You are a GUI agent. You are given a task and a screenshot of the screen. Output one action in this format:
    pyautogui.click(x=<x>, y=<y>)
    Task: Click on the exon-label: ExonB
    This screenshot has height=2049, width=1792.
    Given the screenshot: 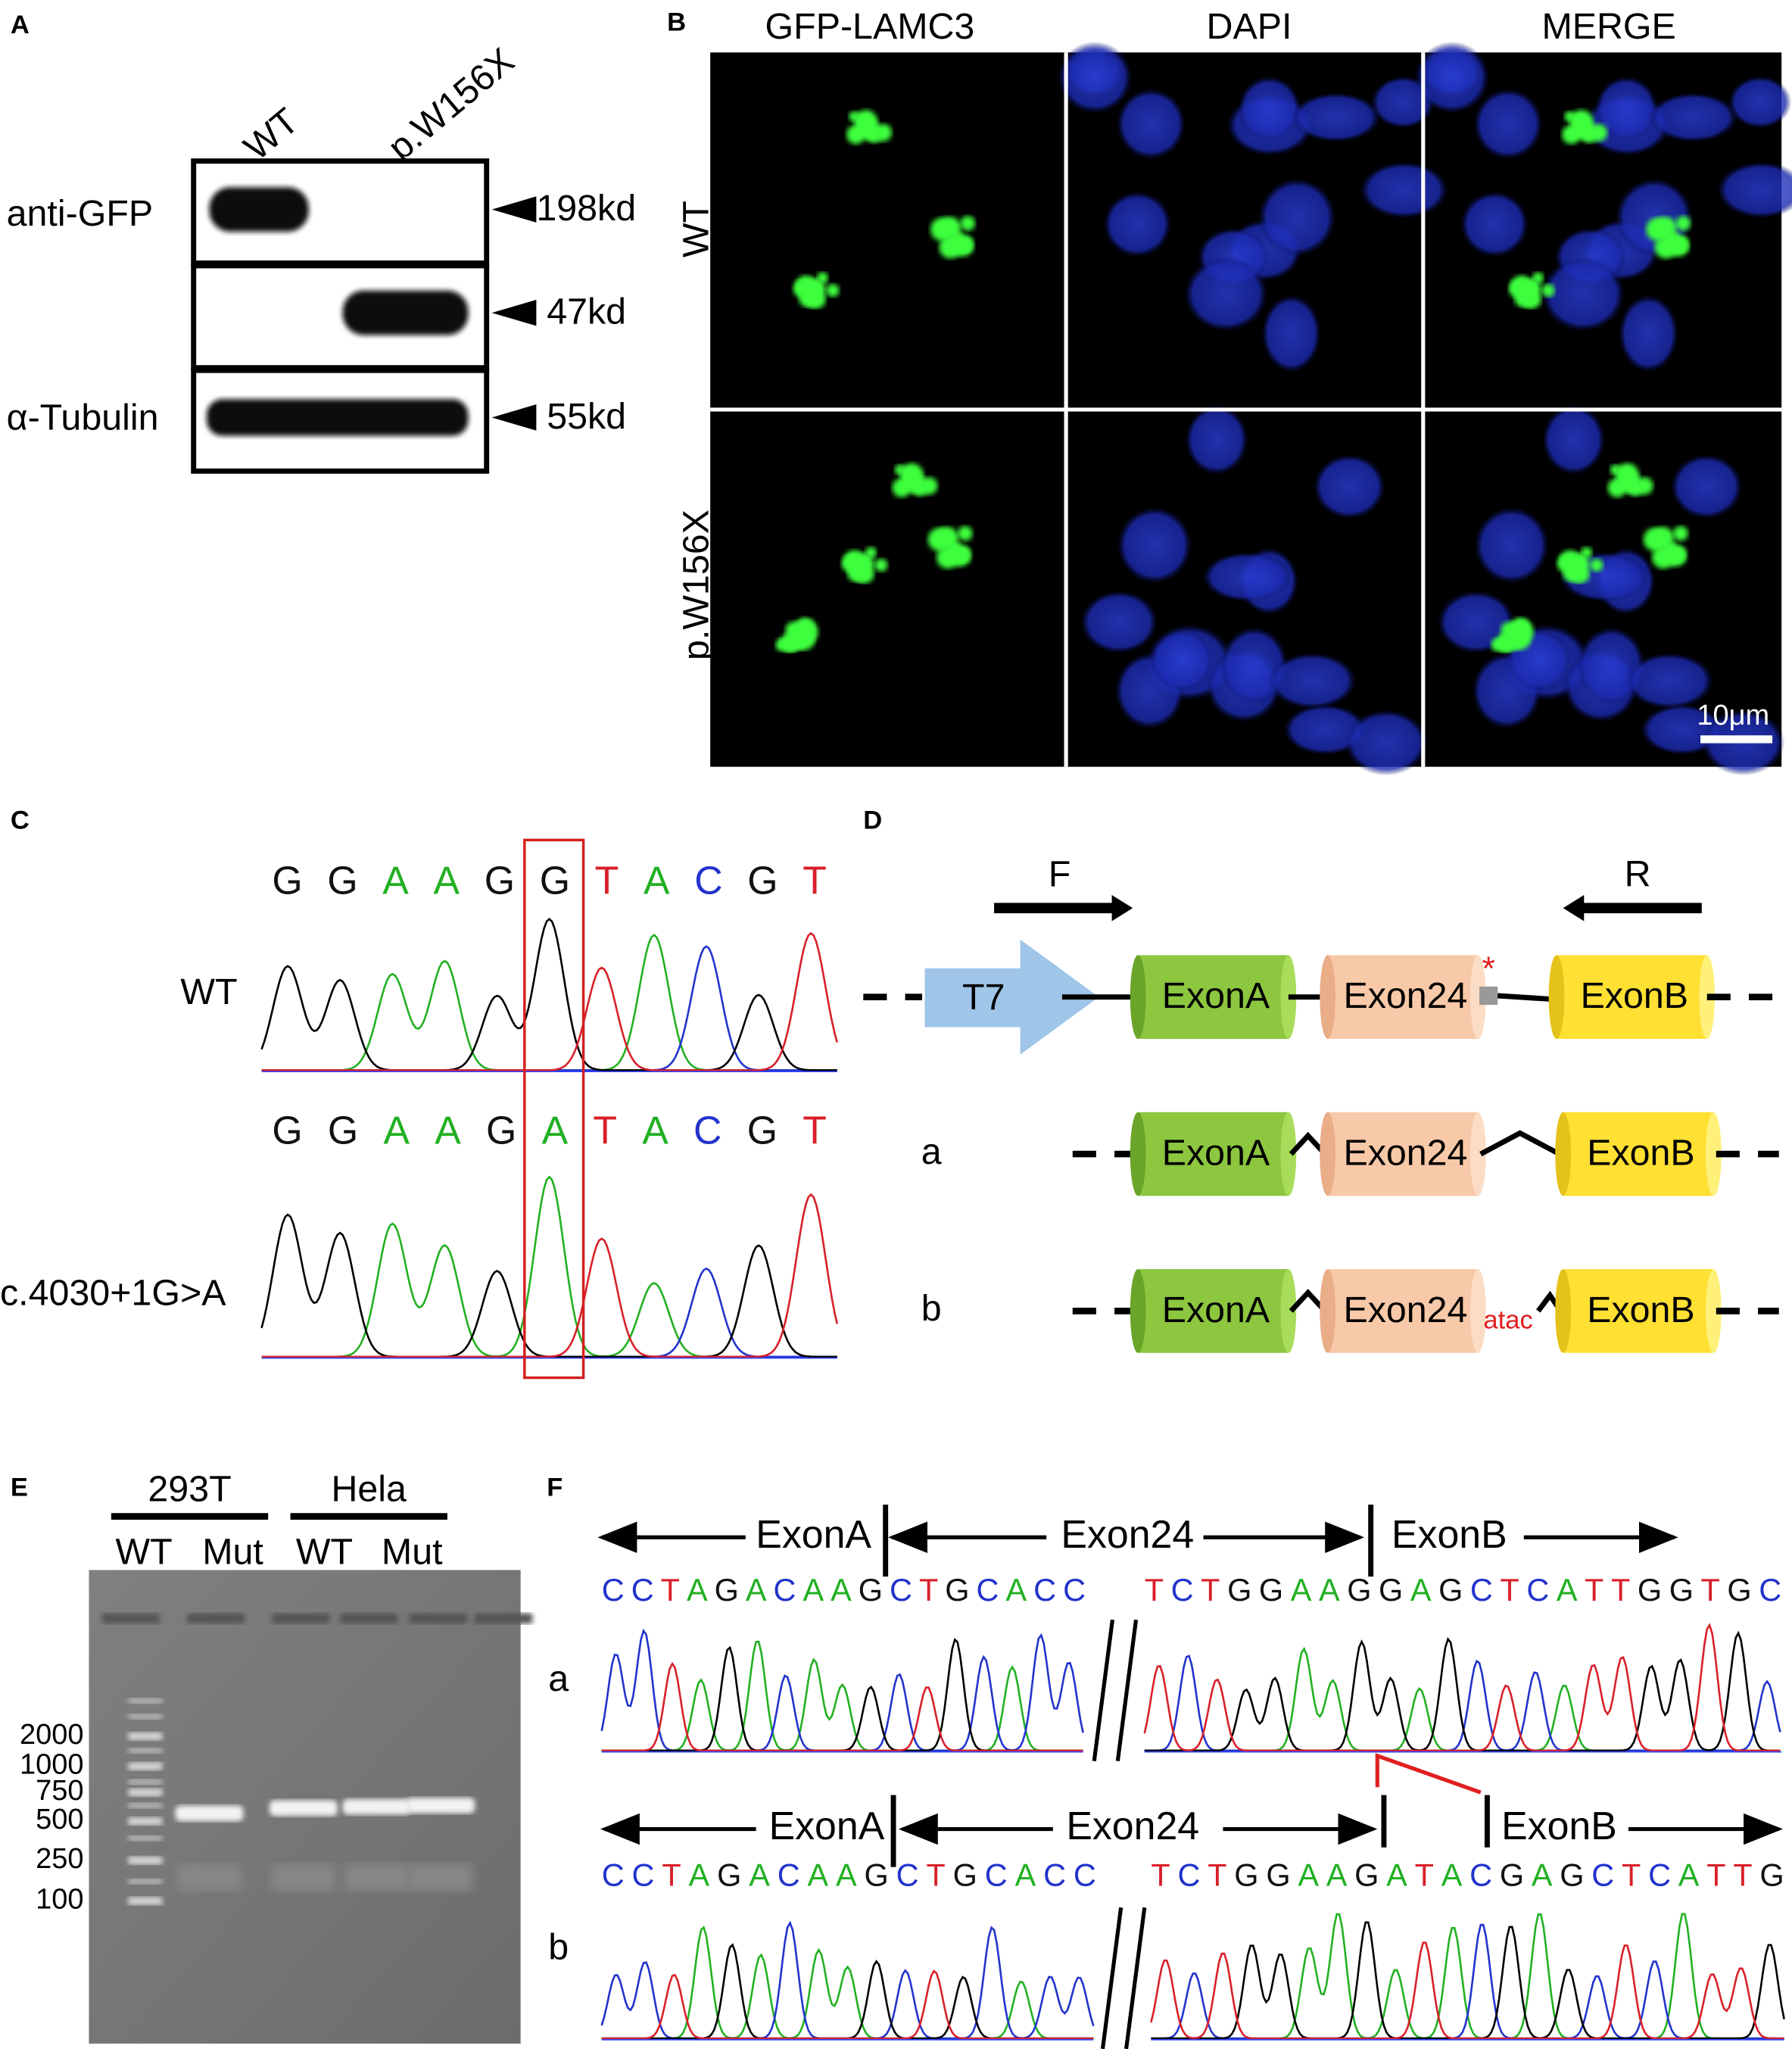 What is the action you would take?
    pyautogui.click(x=1640, y=1153)
    